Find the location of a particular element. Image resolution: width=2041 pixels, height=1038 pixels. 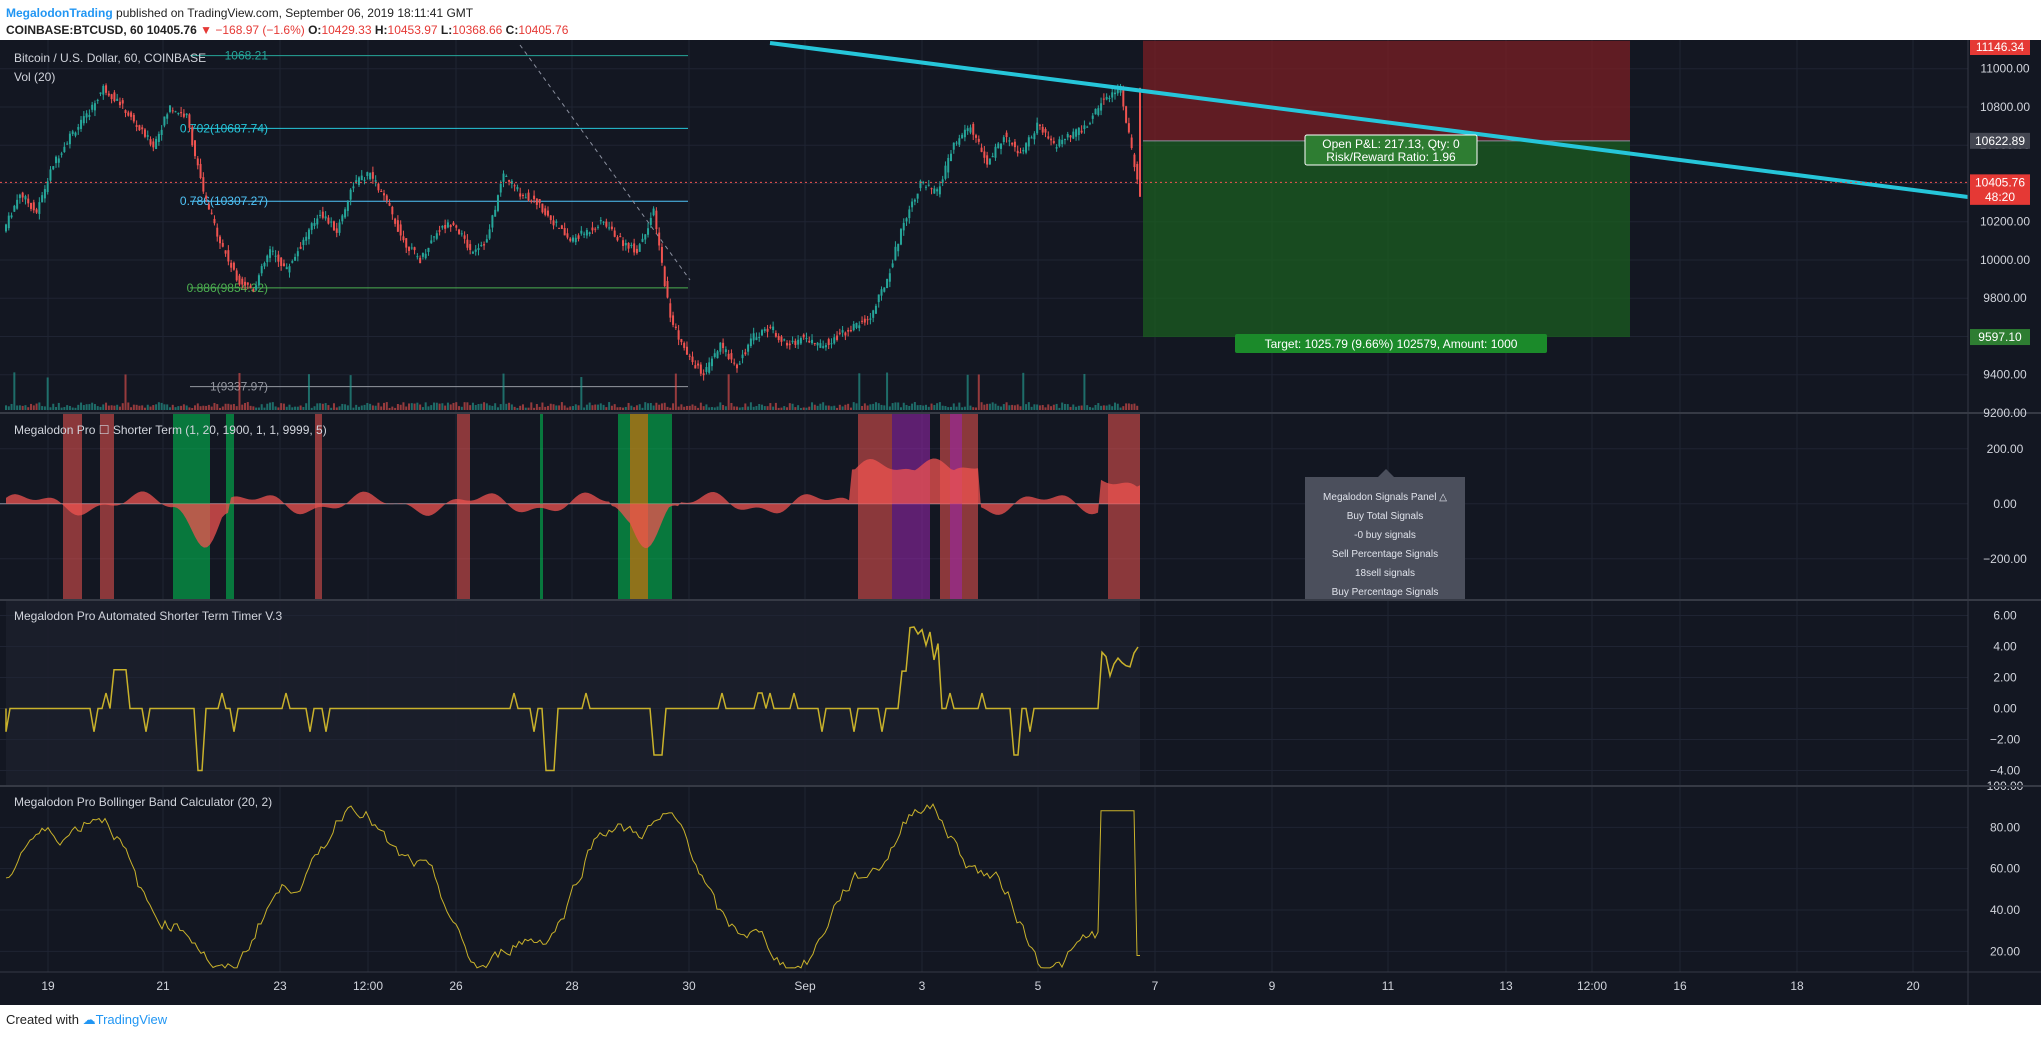

fib-level-label: 0.702(10687.74) is located at coordinates (224, 128).